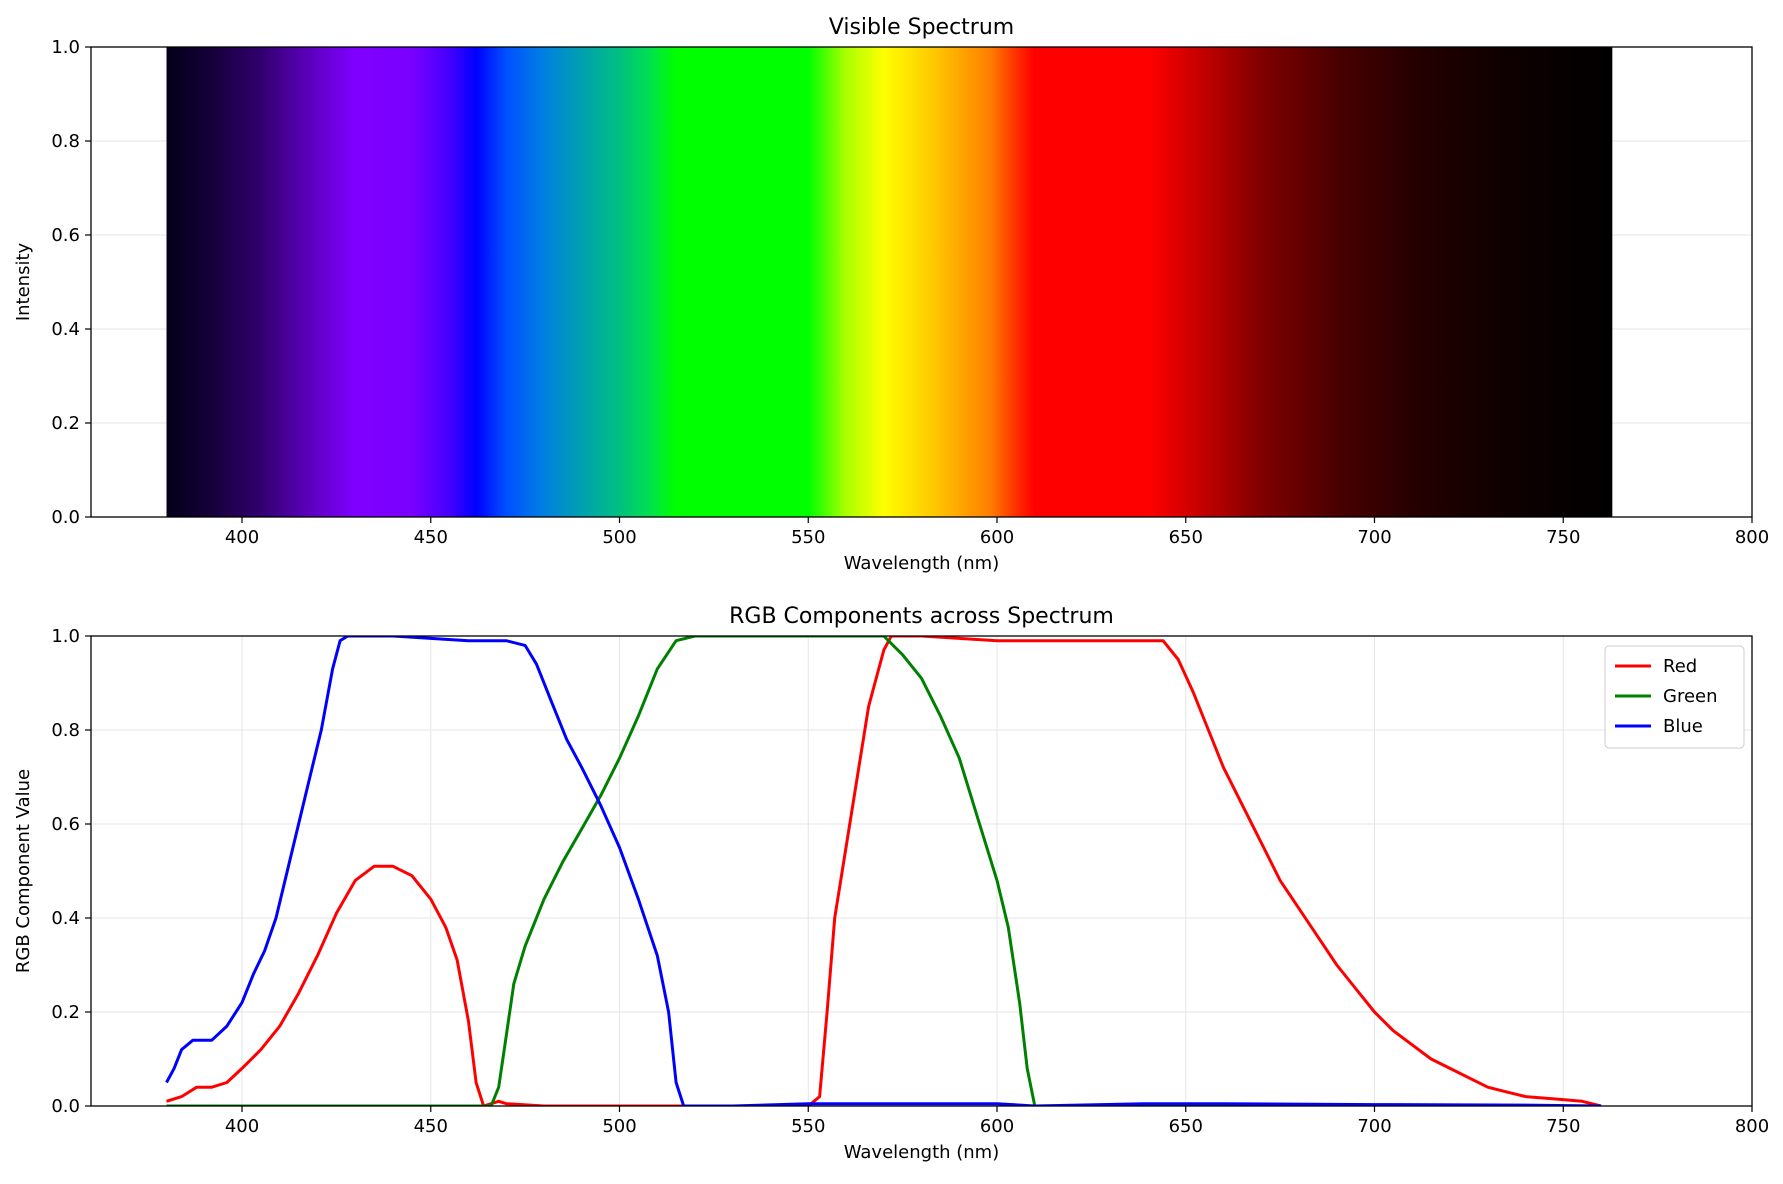 This screenshot has width=1783, height=1184. What do you see at coordinates (921, 27) in the screenshot?
I see `spectrum-title: Visible Spectrum` at bounding box center [921, 27].